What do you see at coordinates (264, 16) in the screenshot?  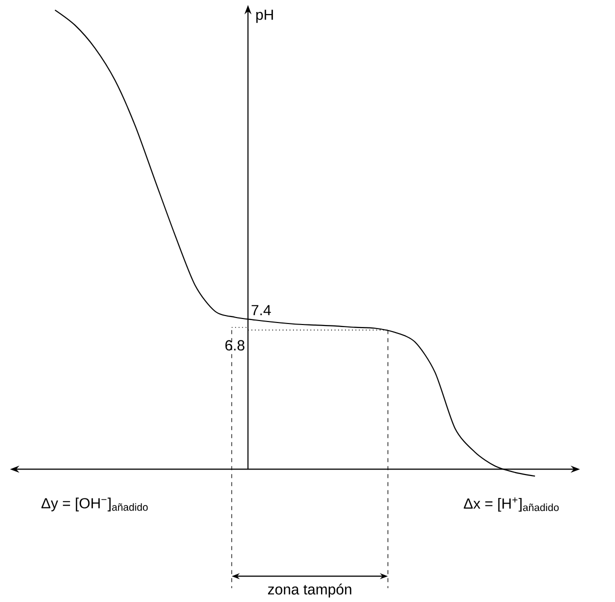 I see `y-axis-title: pH` at bounding box center [264, 16].